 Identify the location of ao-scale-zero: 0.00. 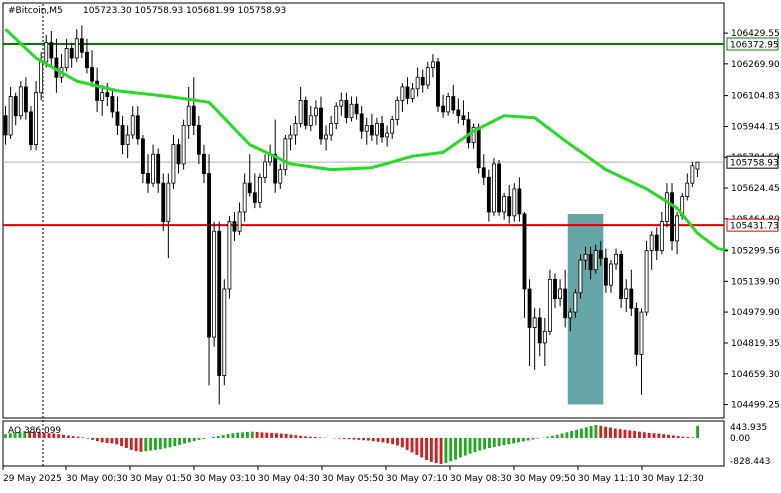
(740, 439).